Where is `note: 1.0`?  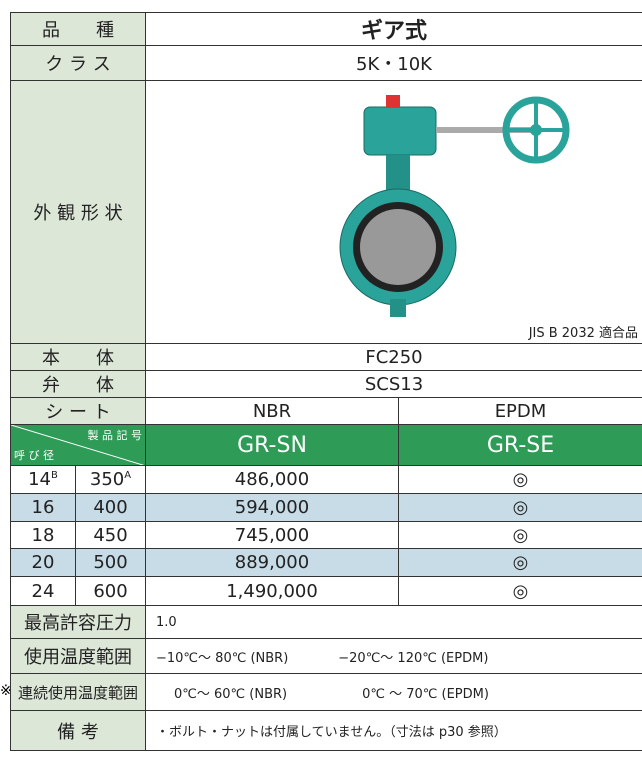 note: 1.0 is located at coordinates (393, 622).